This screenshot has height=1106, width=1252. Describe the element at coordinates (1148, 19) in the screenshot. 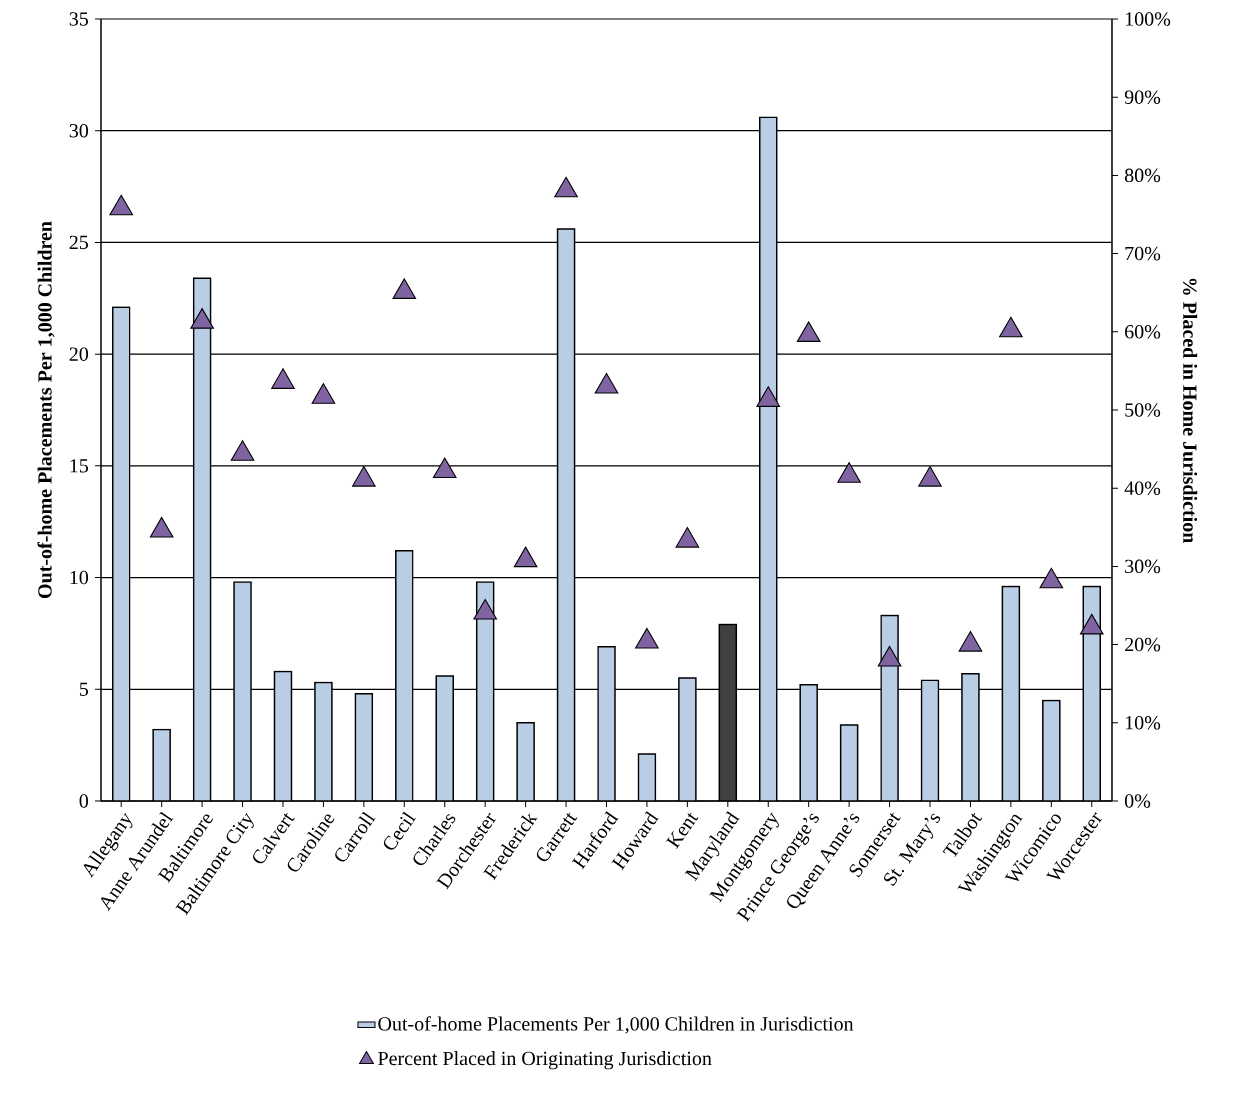

I see `y2-tick-label: 100%` at that location.